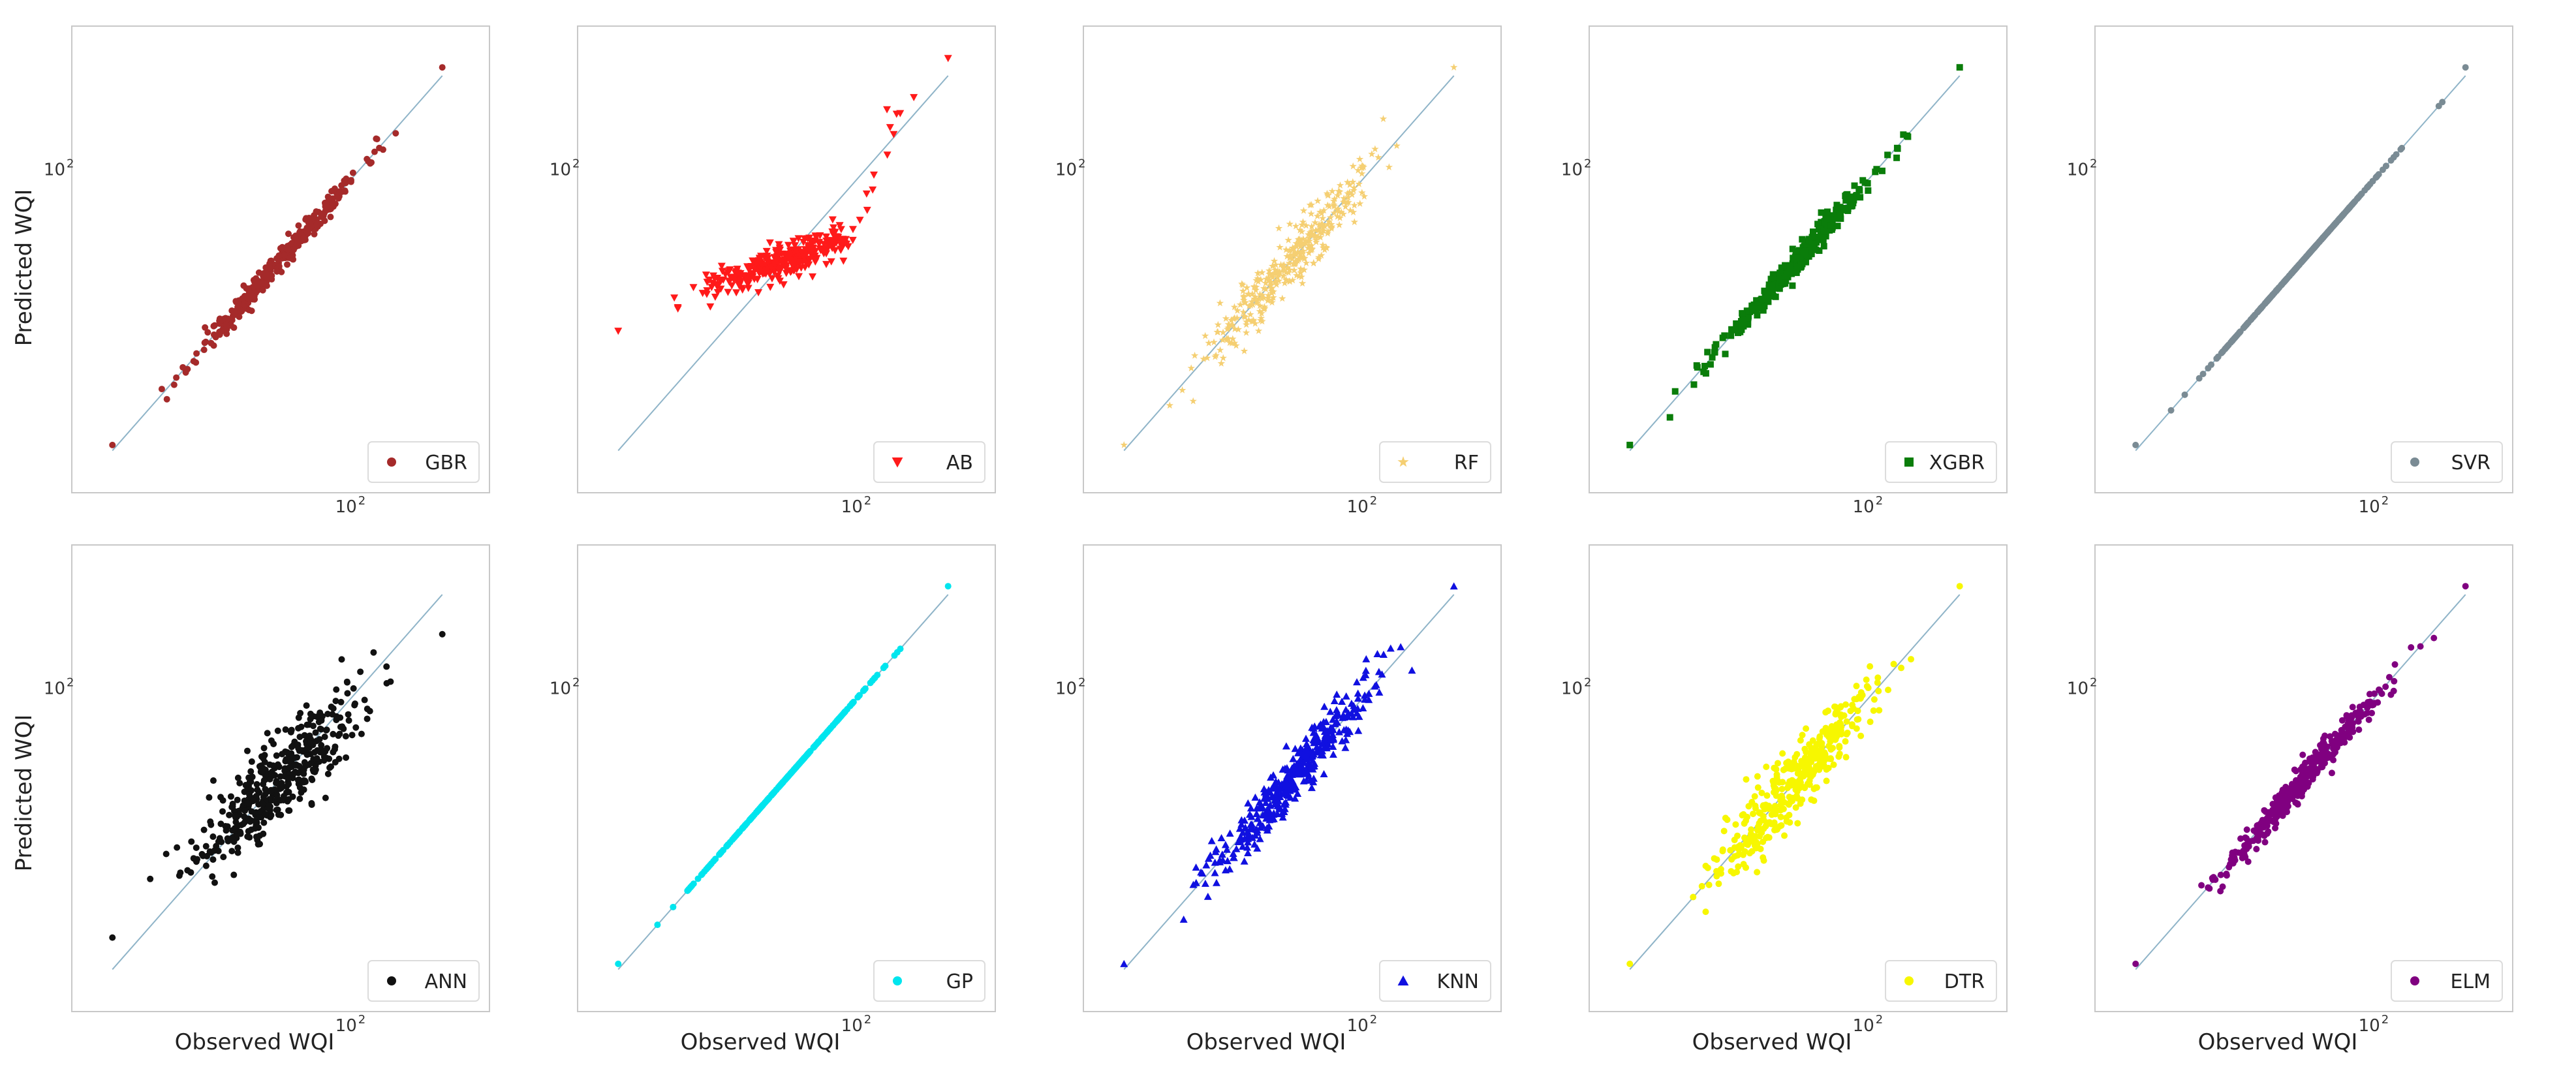 This screenshot has width=2576, height=1069. What do you see at coordinates (1772, 1042) in the screenshot?
I see `xlabel-col-4: Observed WQI` at bounding box center [1772, 1042].